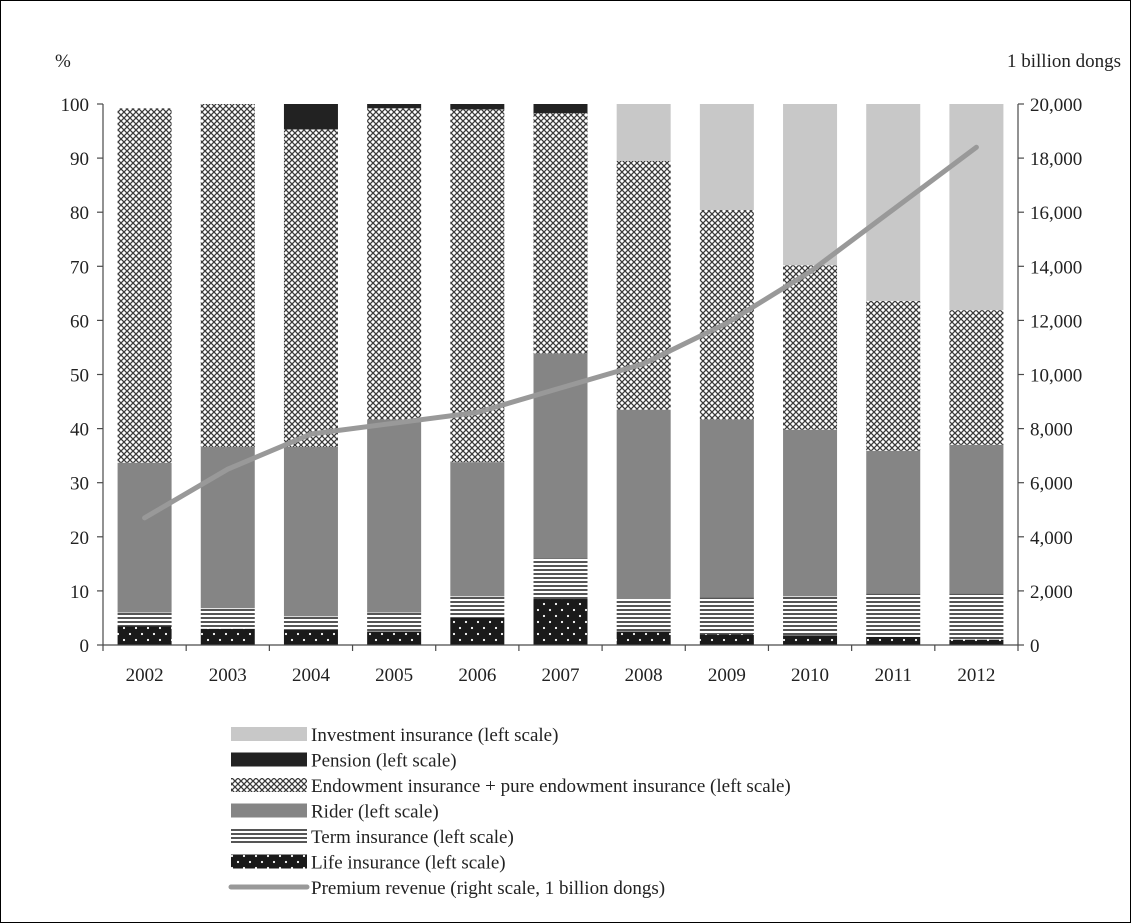 The height and width of the screenshot is (924, 1131). I want to click on bar-rider-2011, so click(893, 522).